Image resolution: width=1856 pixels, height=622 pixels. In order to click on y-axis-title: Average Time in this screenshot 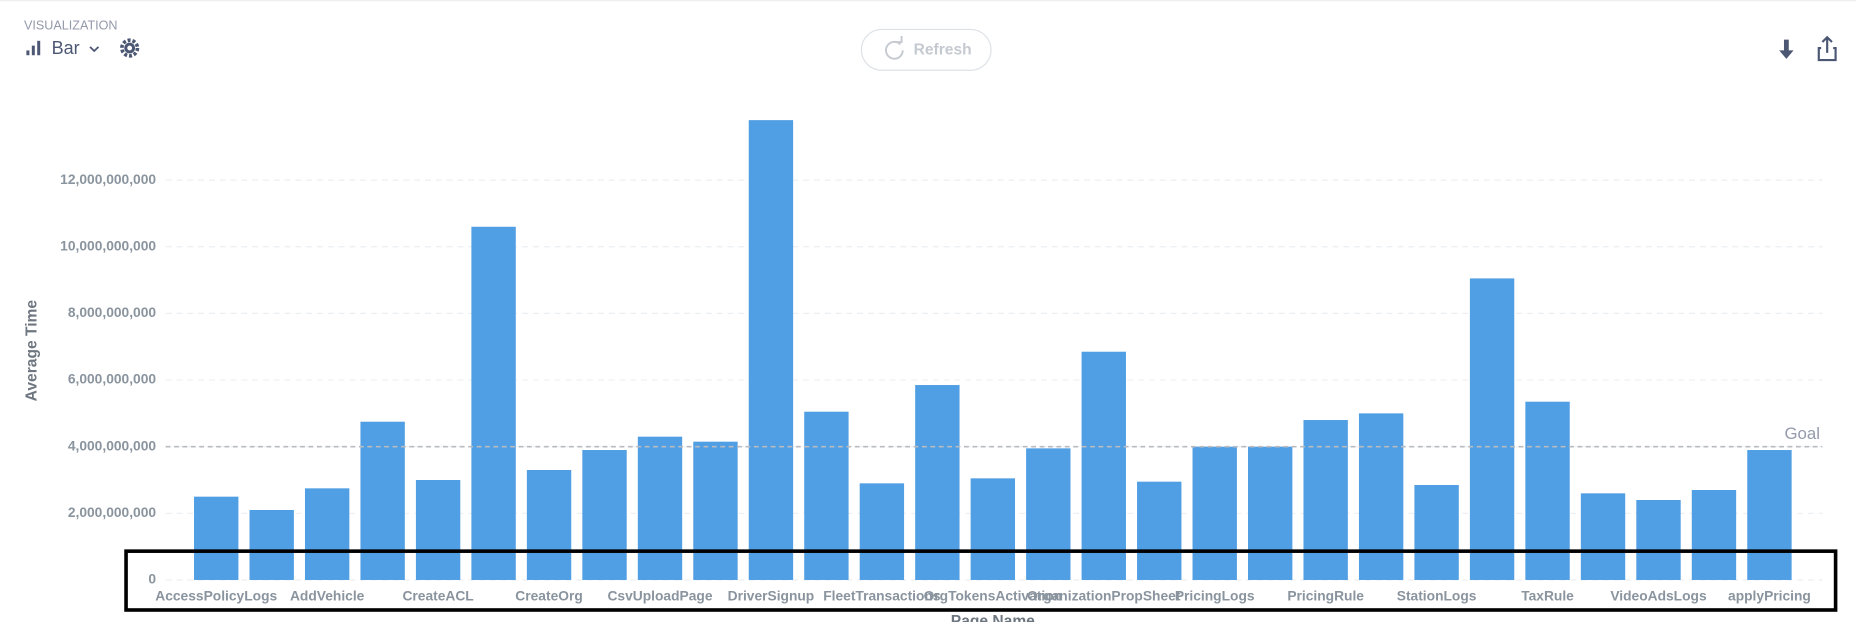, I will do `click(32, 351)`.